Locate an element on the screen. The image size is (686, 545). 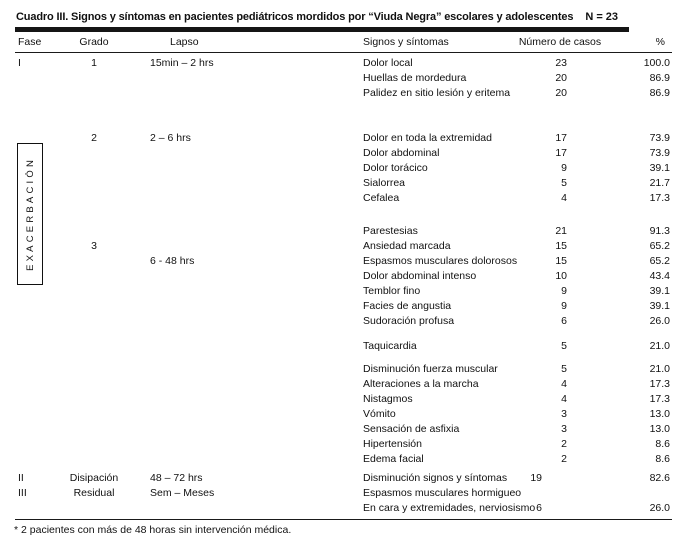
cell-pct: 21.0 is located at coordinates (659, 369).